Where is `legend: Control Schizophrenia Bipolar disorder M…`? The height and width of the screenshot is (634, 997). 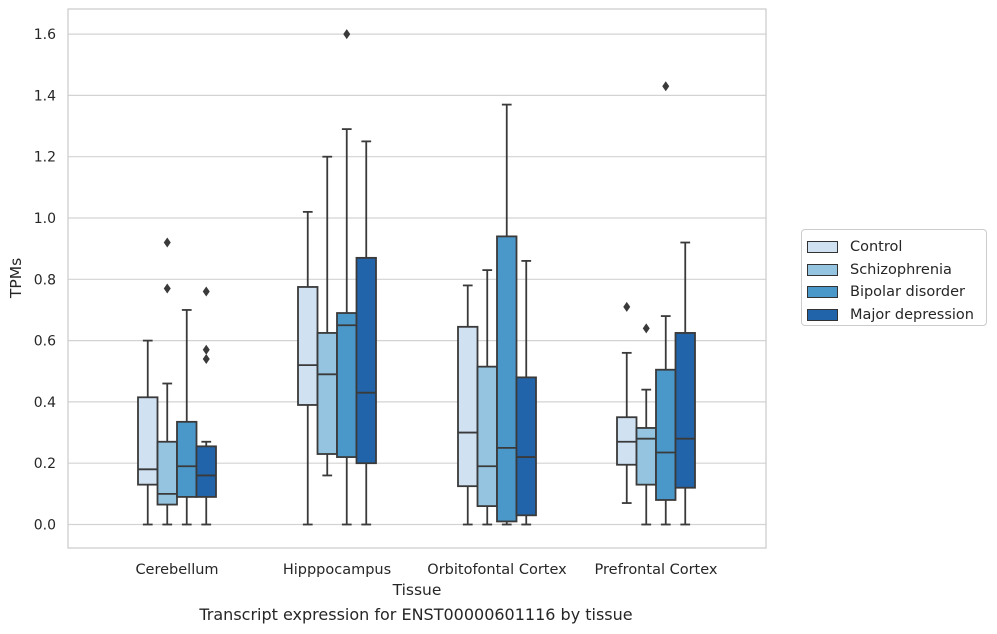 legend: Control Schizophrenia Bipolar disorder M… is located at coordinates (894, 277).